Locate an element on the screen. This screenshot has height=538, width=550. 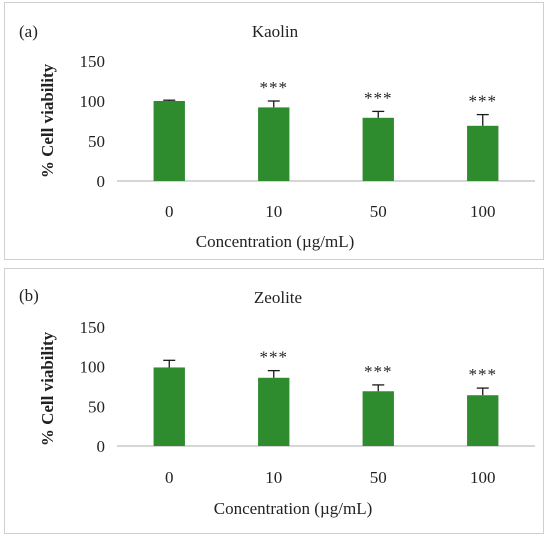
chart-title: Kaolin is located at coordinates (275, 31).